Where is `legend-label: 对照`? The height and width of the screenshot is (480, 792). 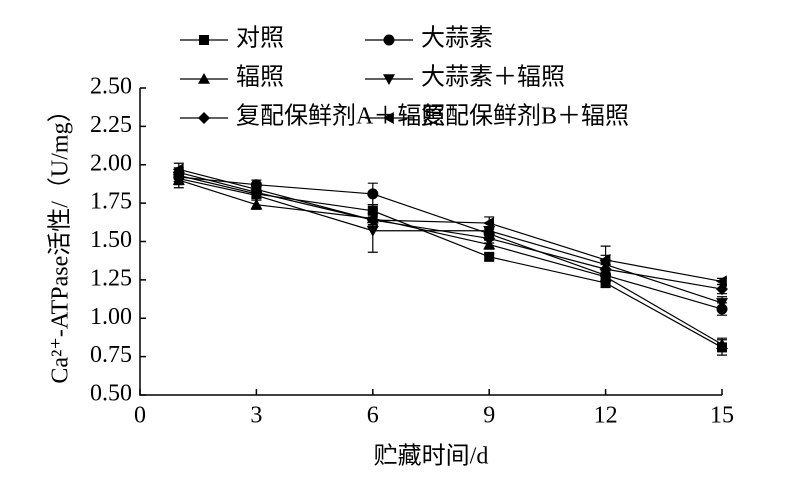 legend-label: 对照 is located at coordinates (260, 38).